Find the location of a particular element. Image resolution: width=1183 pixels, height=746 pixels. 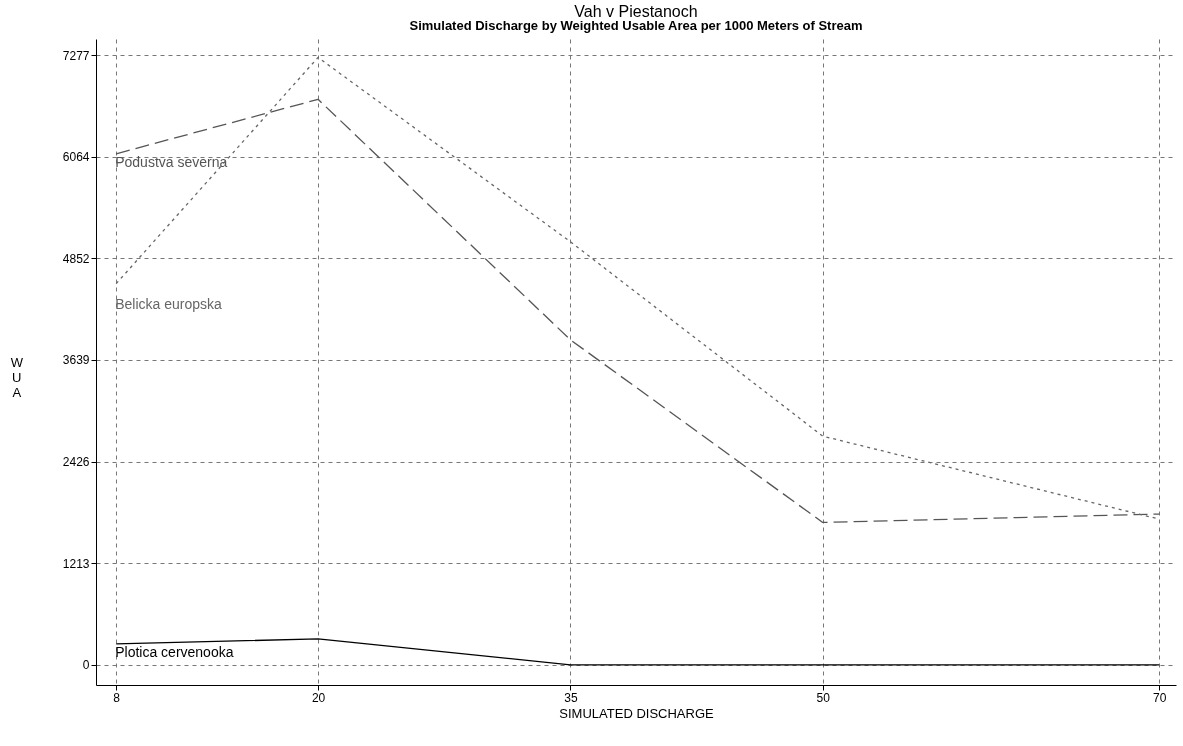

chart-title: Vah v Piestanoch is located at coordinates (636, 11).